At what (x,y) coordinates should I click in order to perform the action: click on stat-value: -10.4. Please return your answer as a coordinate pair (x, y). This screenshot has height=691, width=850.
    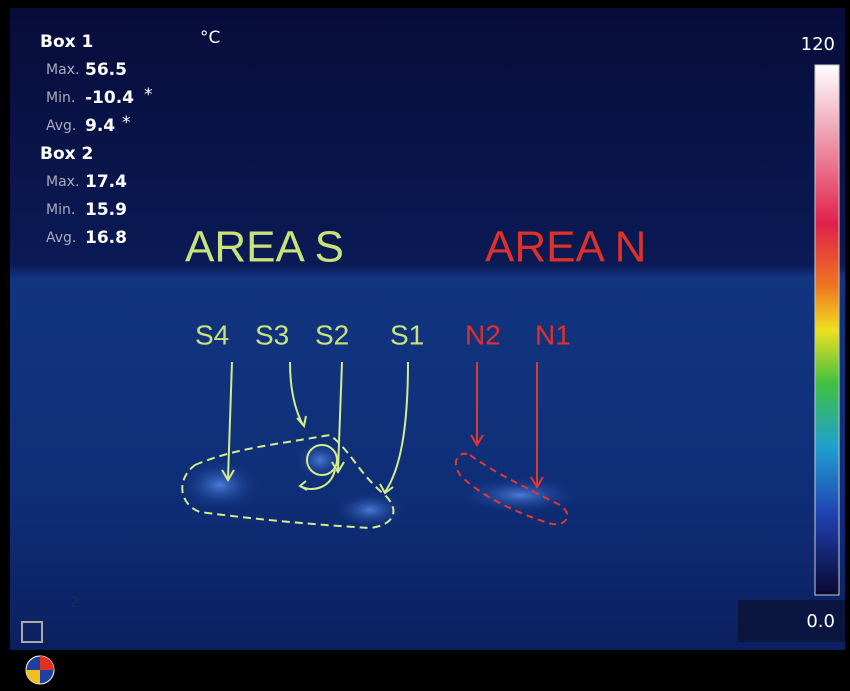
    Looking at the image, I should click on (109, 98).